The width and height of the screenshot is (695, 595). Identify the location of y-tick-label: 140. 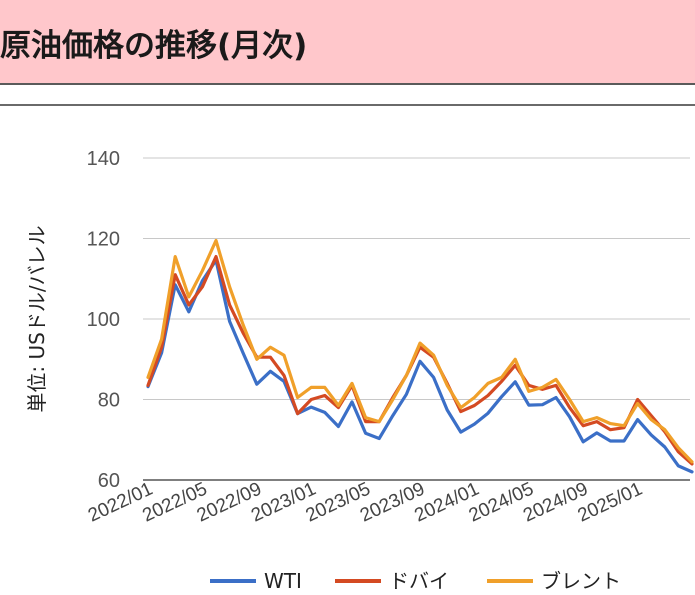
(103, 159).